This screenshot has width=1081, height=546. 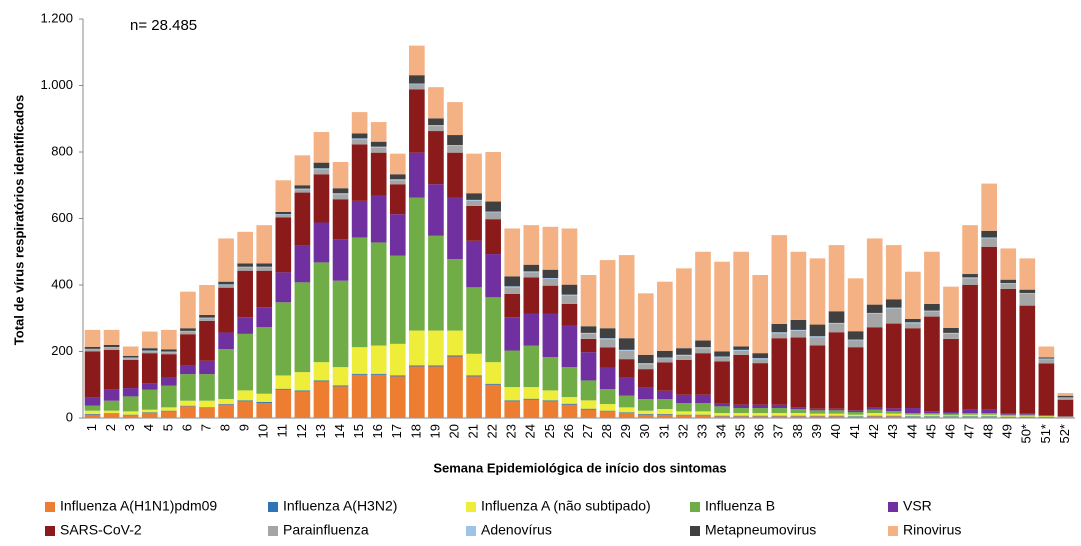 What do you see at coordinates (244, 427) in the screenshot?
I see `x-tick-label: 9` at bounding box center [244, 427].